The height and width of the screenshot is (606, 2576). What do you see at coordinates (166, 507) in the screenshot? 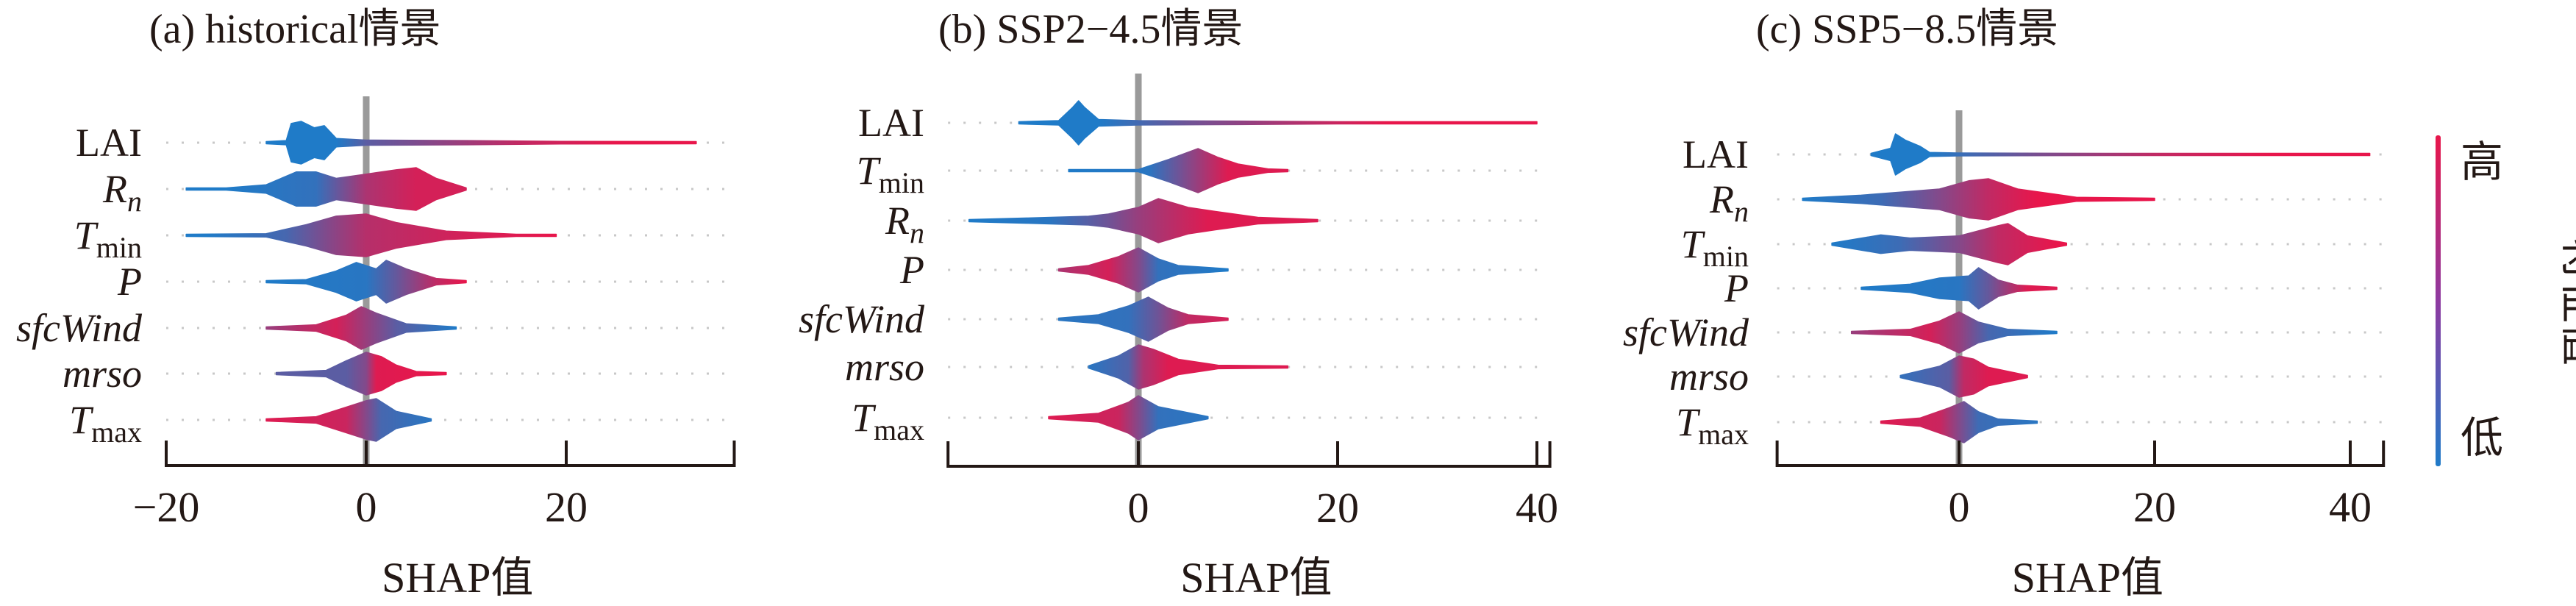
I see `x-tick-label: −20` at bounding box center [166, 507].